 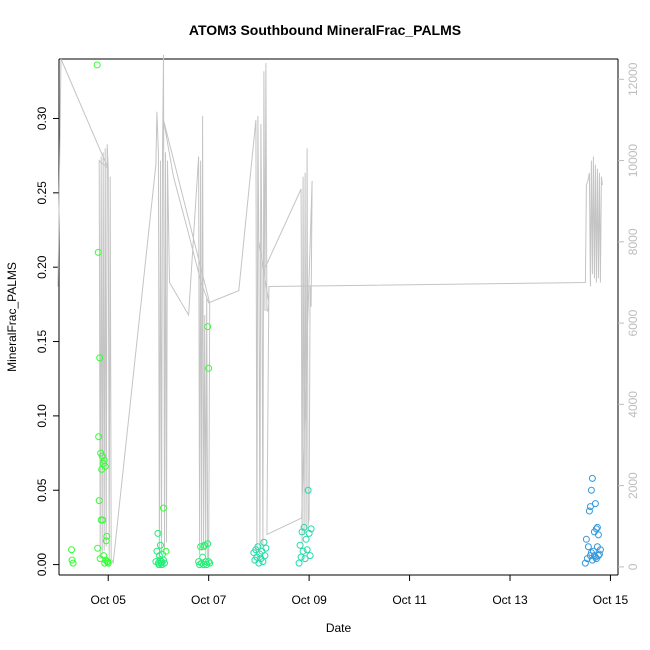 I want to click on x-tick-label: Oct 07, so click(x=209, y=600).